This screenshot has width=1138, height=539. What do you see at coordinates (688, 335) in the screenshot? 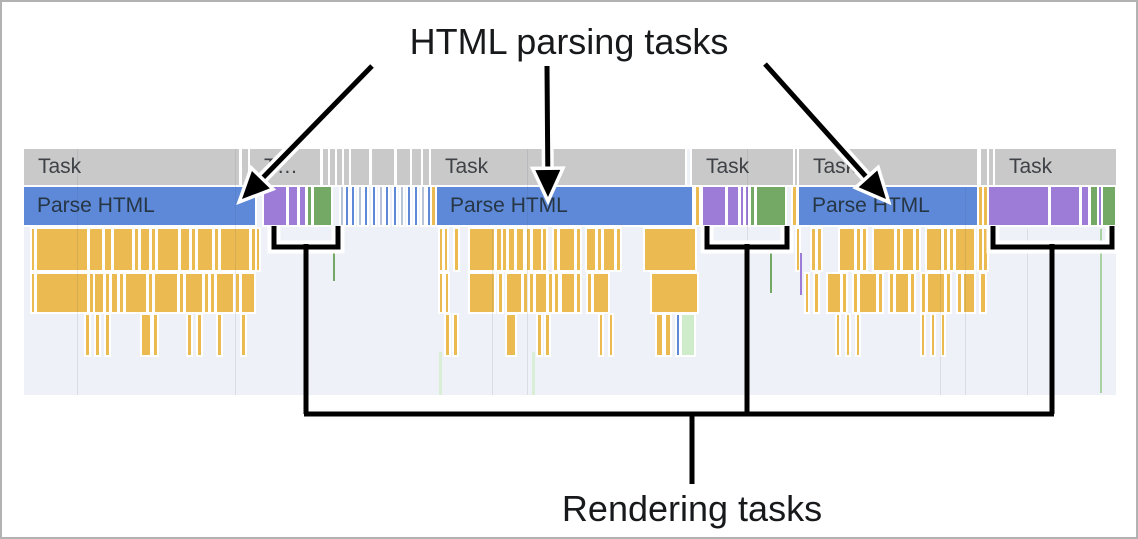
I see `flame-bar-lgreen` at bounding box center [688, 335].